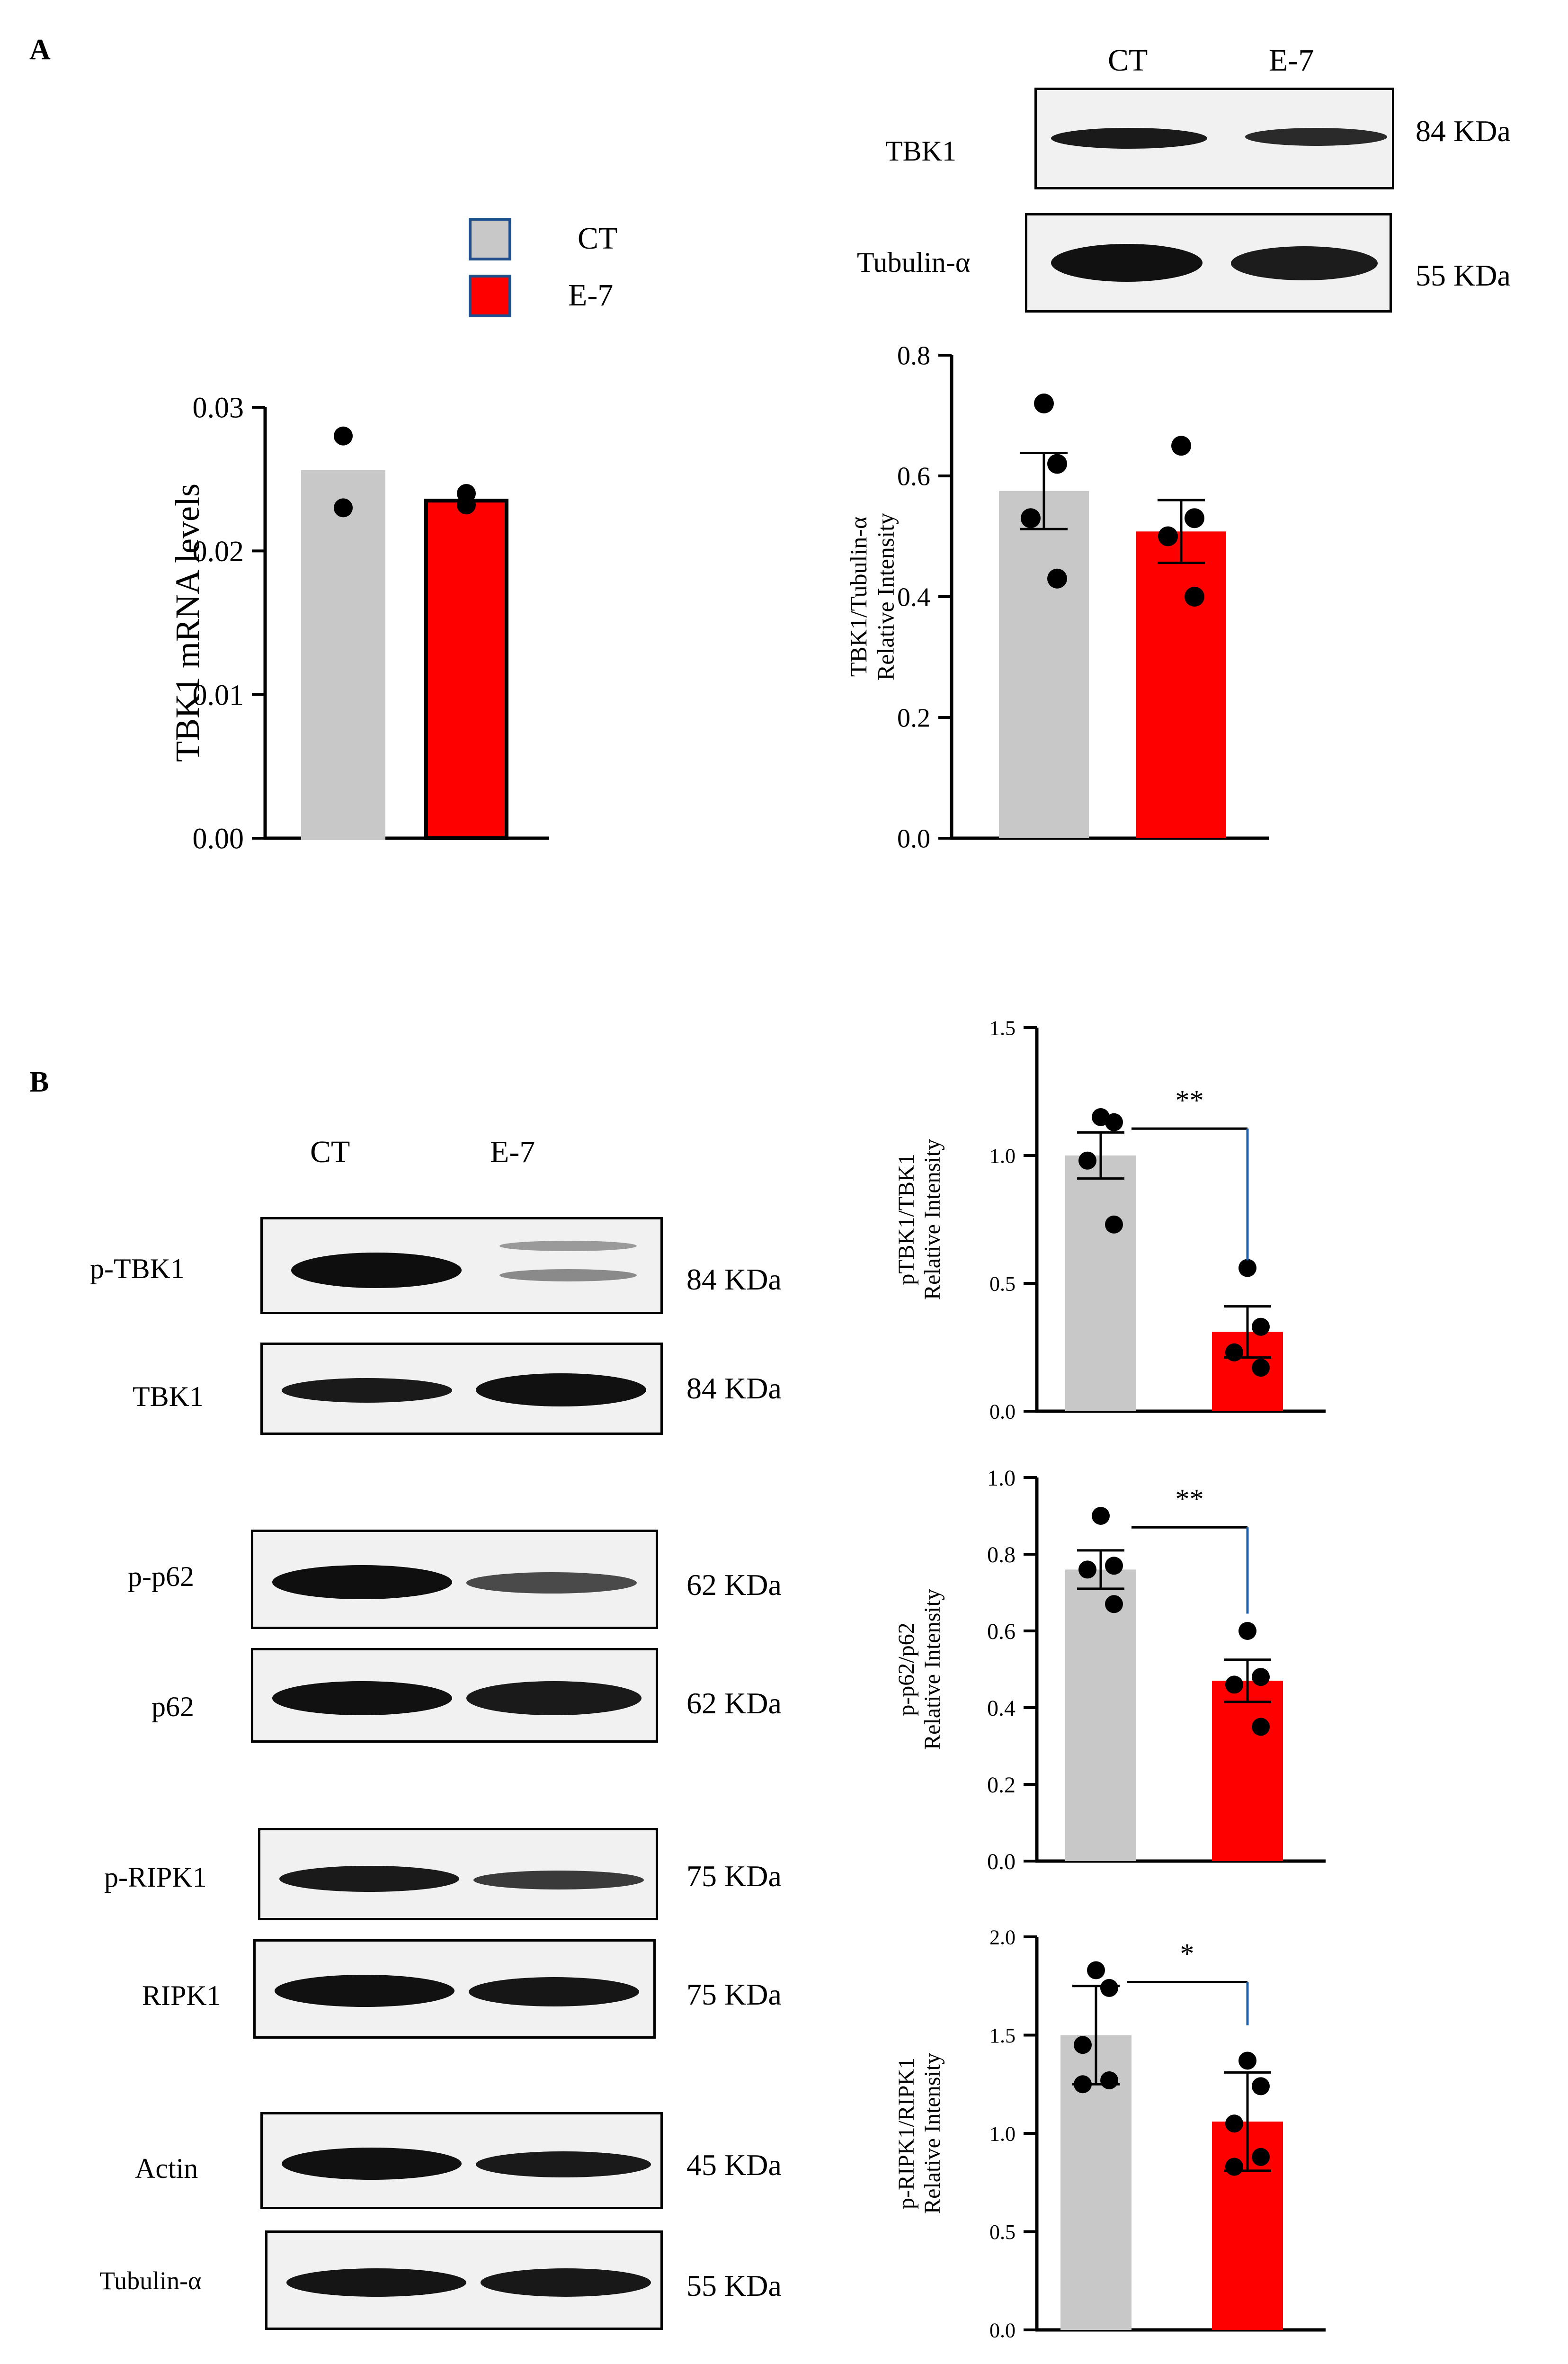 This screenshot has width=1568, height=2364. What do you see at coordinates (587, 277) in the screenshot?
I see `legend: CT E-7` at bounding box center [587, 277].